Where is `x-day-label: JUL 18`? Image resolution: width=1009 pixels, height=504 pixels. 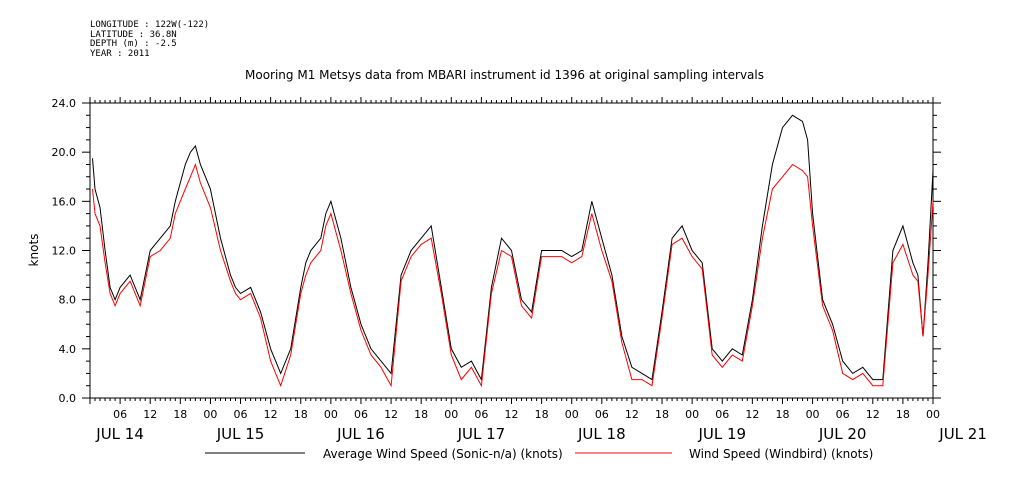
x-day-label: JUL 18 is located at coordinates (601, 434).